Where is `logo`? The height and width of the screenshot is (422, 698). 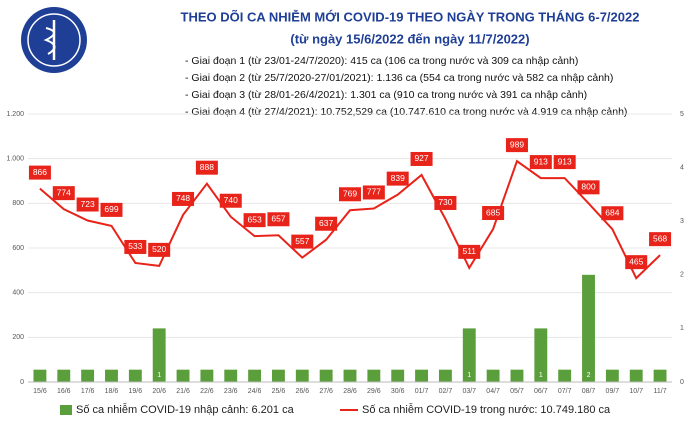
logo is located at coordinates (54, 40).